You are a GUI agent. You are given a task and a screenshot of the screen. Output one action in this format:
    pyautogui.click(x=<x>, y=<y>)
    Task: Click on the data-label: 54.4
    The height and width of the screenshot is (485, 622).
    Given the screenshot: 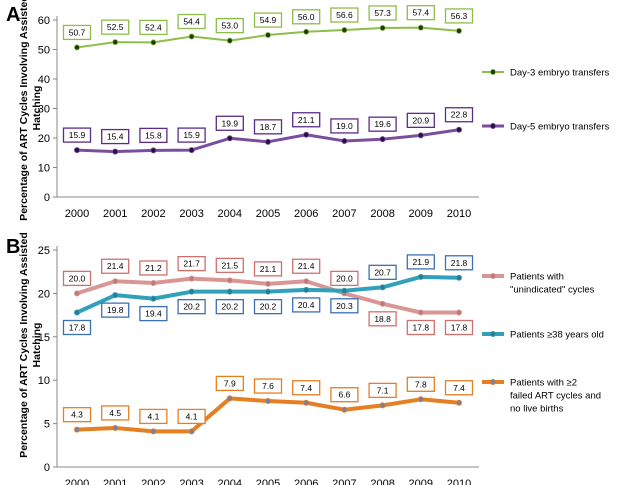 What is the action you would take?
    pyautogui.click(x=191, y=22)
    